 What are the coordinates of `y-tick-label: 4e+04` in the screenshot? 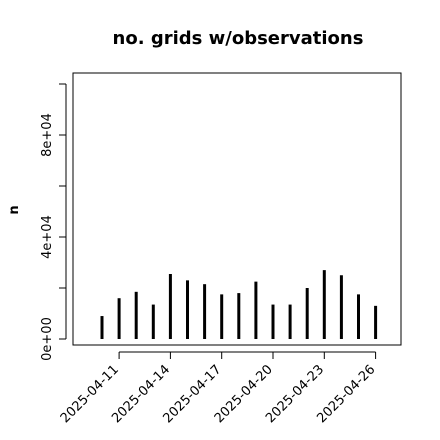 It's located at (47, 237).